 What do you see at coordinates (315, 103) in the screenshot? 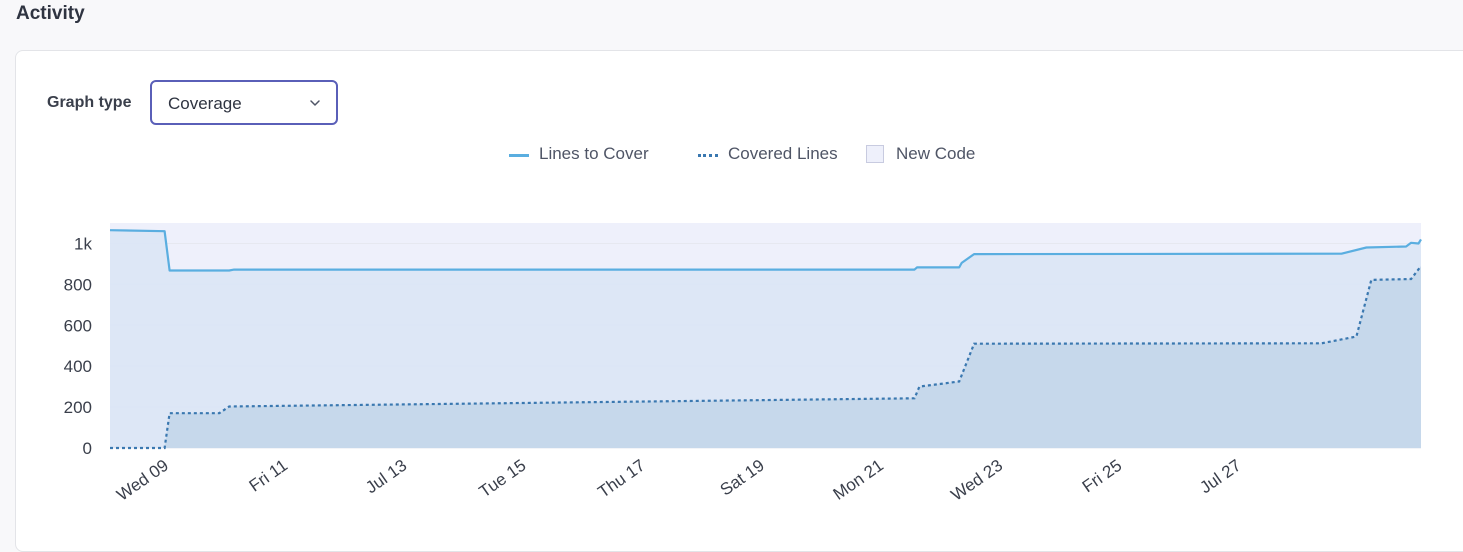
I see `chevron-down-icon` at bounding box center [315, 103].